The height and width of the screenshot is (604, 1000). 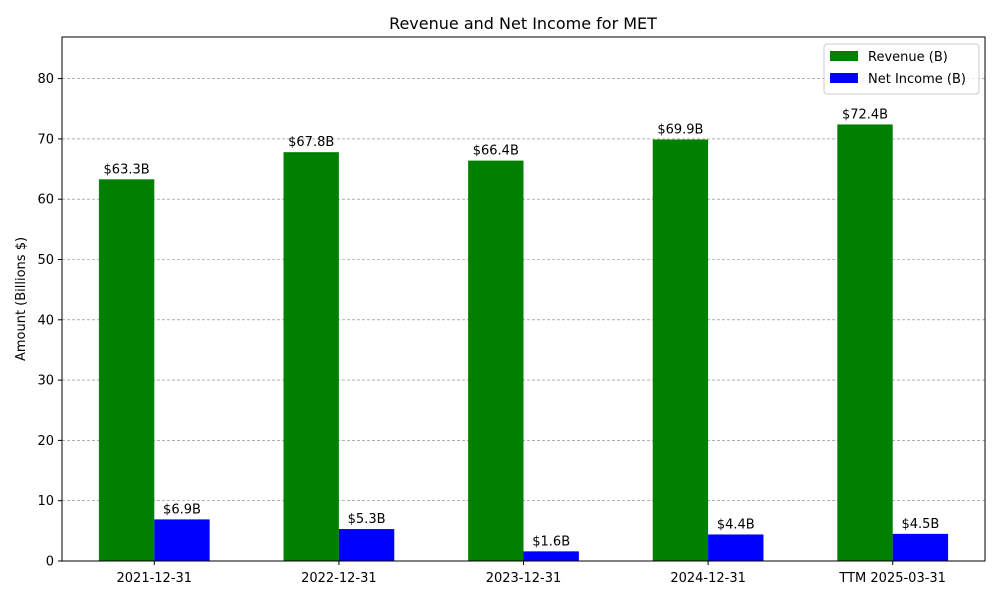 I want to click on y-tick-label: 50, so click(x=45, y=260).